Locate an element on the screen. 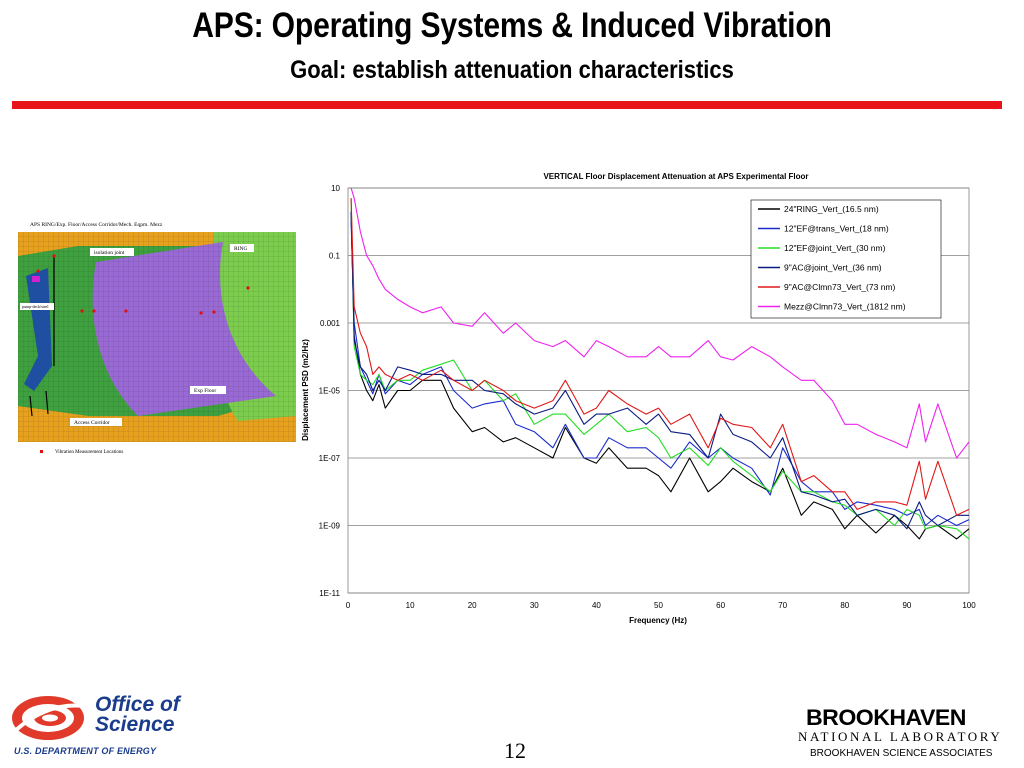  title-divider is located at coordinates (507, 105).